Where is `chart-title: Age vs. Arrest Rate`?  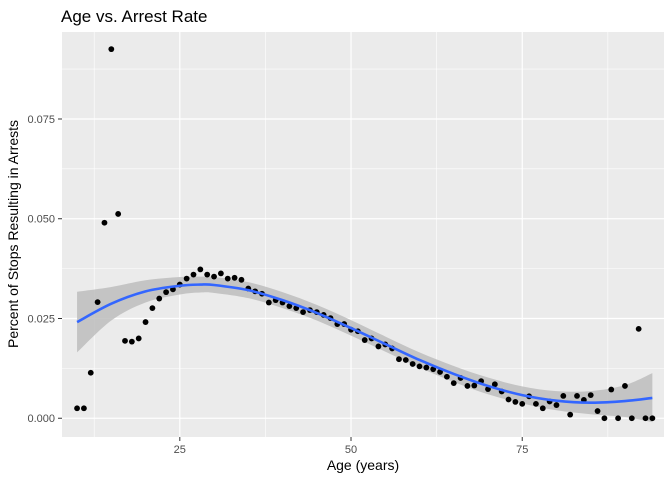
chart-title: Age vs. Arrest Rate is located at coordinates (134, 16).